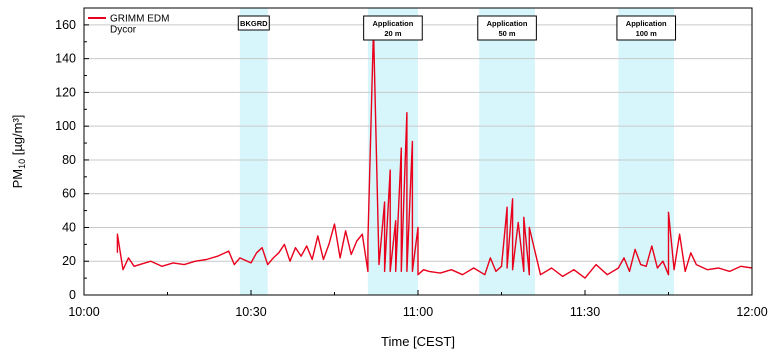 Image resolution: width=774 pixels, height=351 pixels. I want to click on legend-label-grimm-edm: GRIMM EDM, so click(139, 19).